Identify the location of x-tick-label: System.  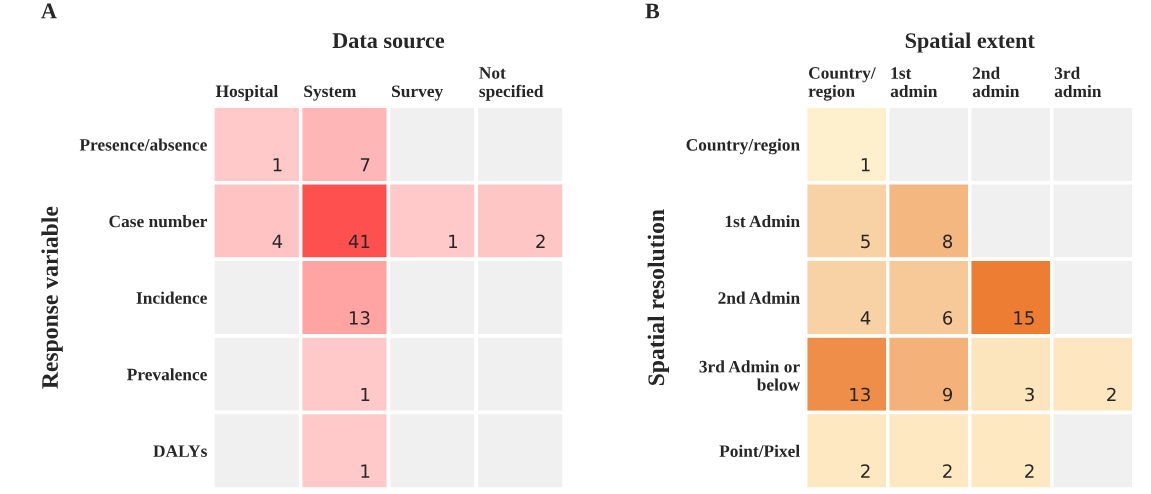
(330, 93).